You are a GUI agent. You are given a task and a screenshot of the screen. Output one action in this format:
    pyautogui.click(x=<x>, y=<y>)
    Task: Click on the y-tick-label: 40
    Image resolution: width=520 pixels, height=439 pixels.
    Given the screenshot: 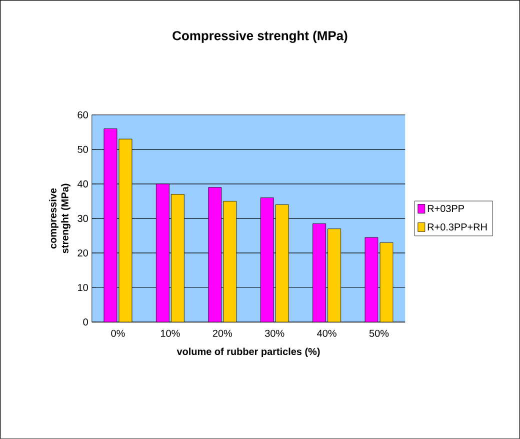 What is the action you would take?
    pyautogui.click(x=83, y=184)
    